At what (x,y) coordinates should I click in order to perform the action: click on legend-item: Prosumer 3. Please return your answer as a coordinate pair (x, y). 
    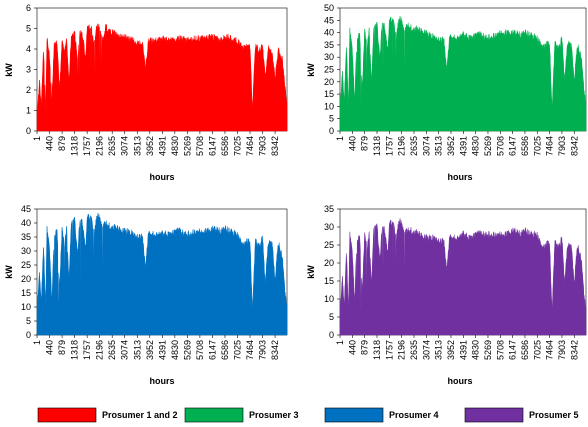
    Looking at the image, I should click on (241, 415).